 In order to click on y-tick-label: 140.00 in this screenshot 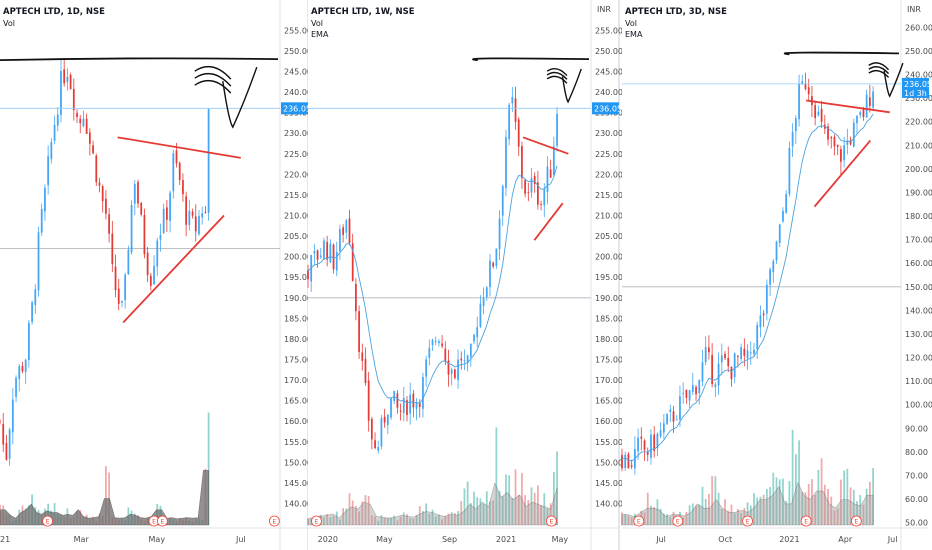, I will do `click(298, 504)`.